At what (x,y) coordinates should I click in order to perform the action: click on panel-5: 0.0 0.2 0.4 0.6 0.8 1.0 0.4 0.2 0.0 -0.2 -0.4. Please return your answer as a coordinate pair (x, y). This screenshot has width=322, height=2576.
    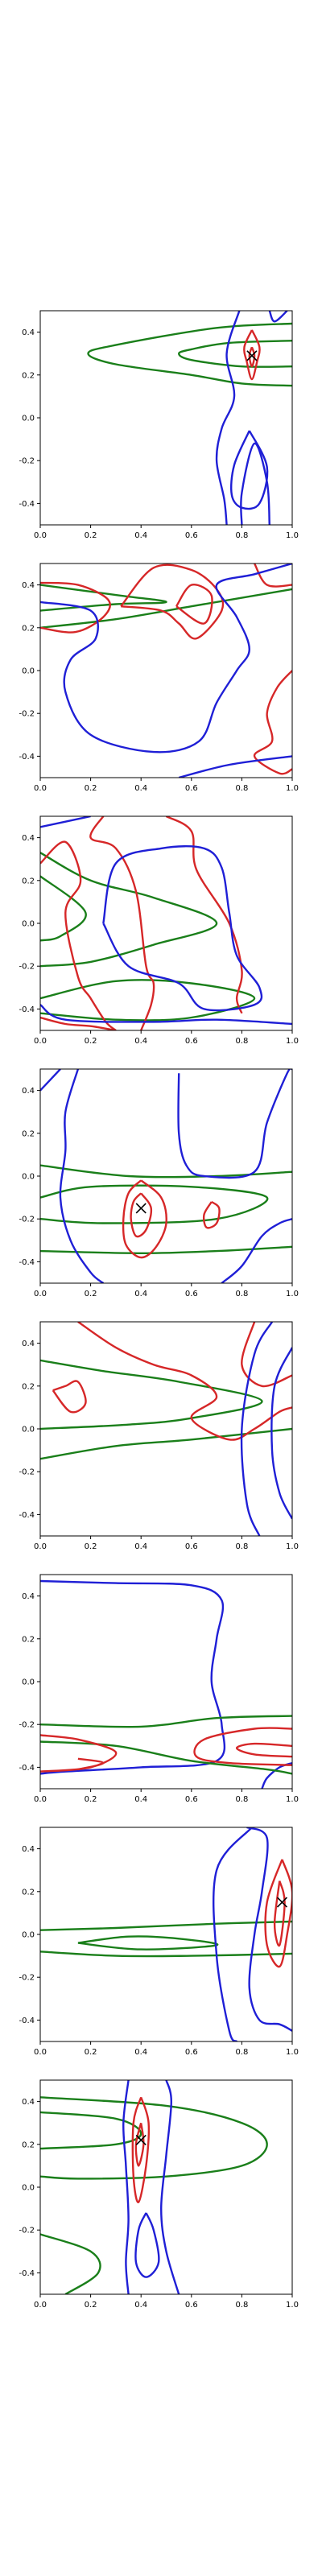
    Looking at the image, I should click on (159, 1436).